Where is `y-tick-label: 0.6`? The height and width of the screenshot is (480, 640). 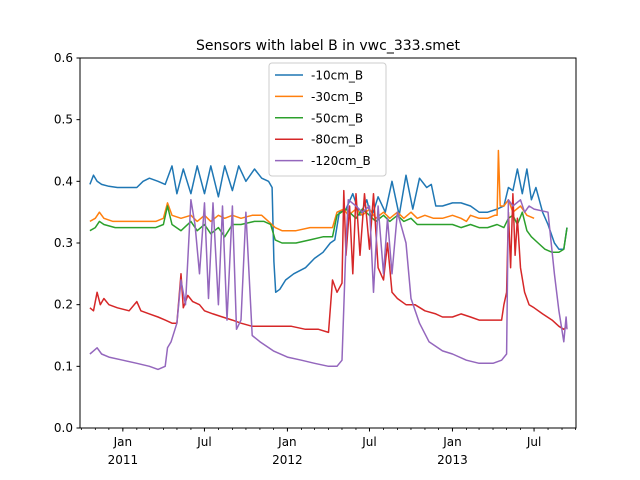 y-tick-label: 0.6 is located at coordinates (63, 58).